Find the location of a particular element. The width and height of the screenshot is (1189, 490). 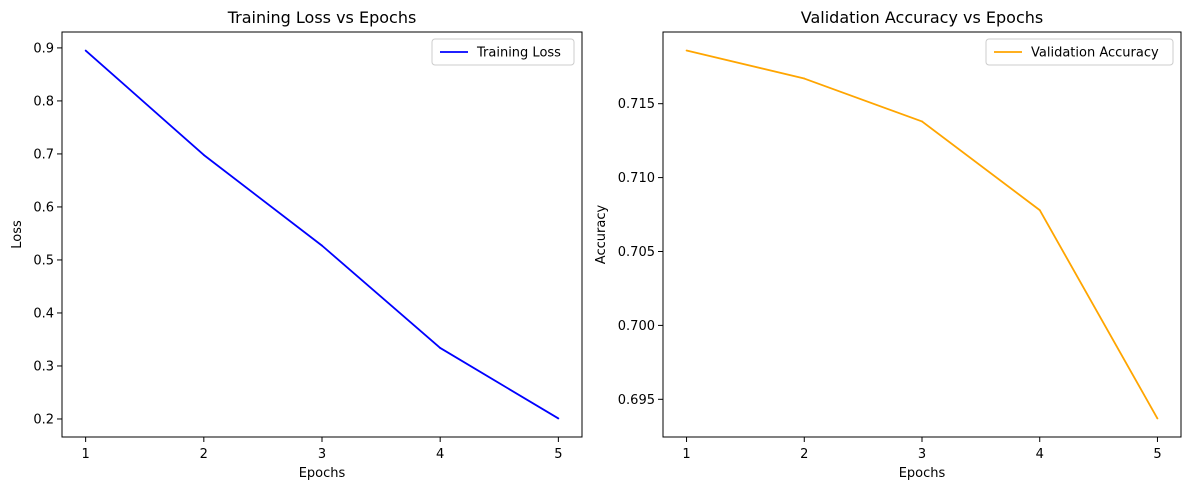

y-tick-label: 0.695 is located at coordinates (636, 400).